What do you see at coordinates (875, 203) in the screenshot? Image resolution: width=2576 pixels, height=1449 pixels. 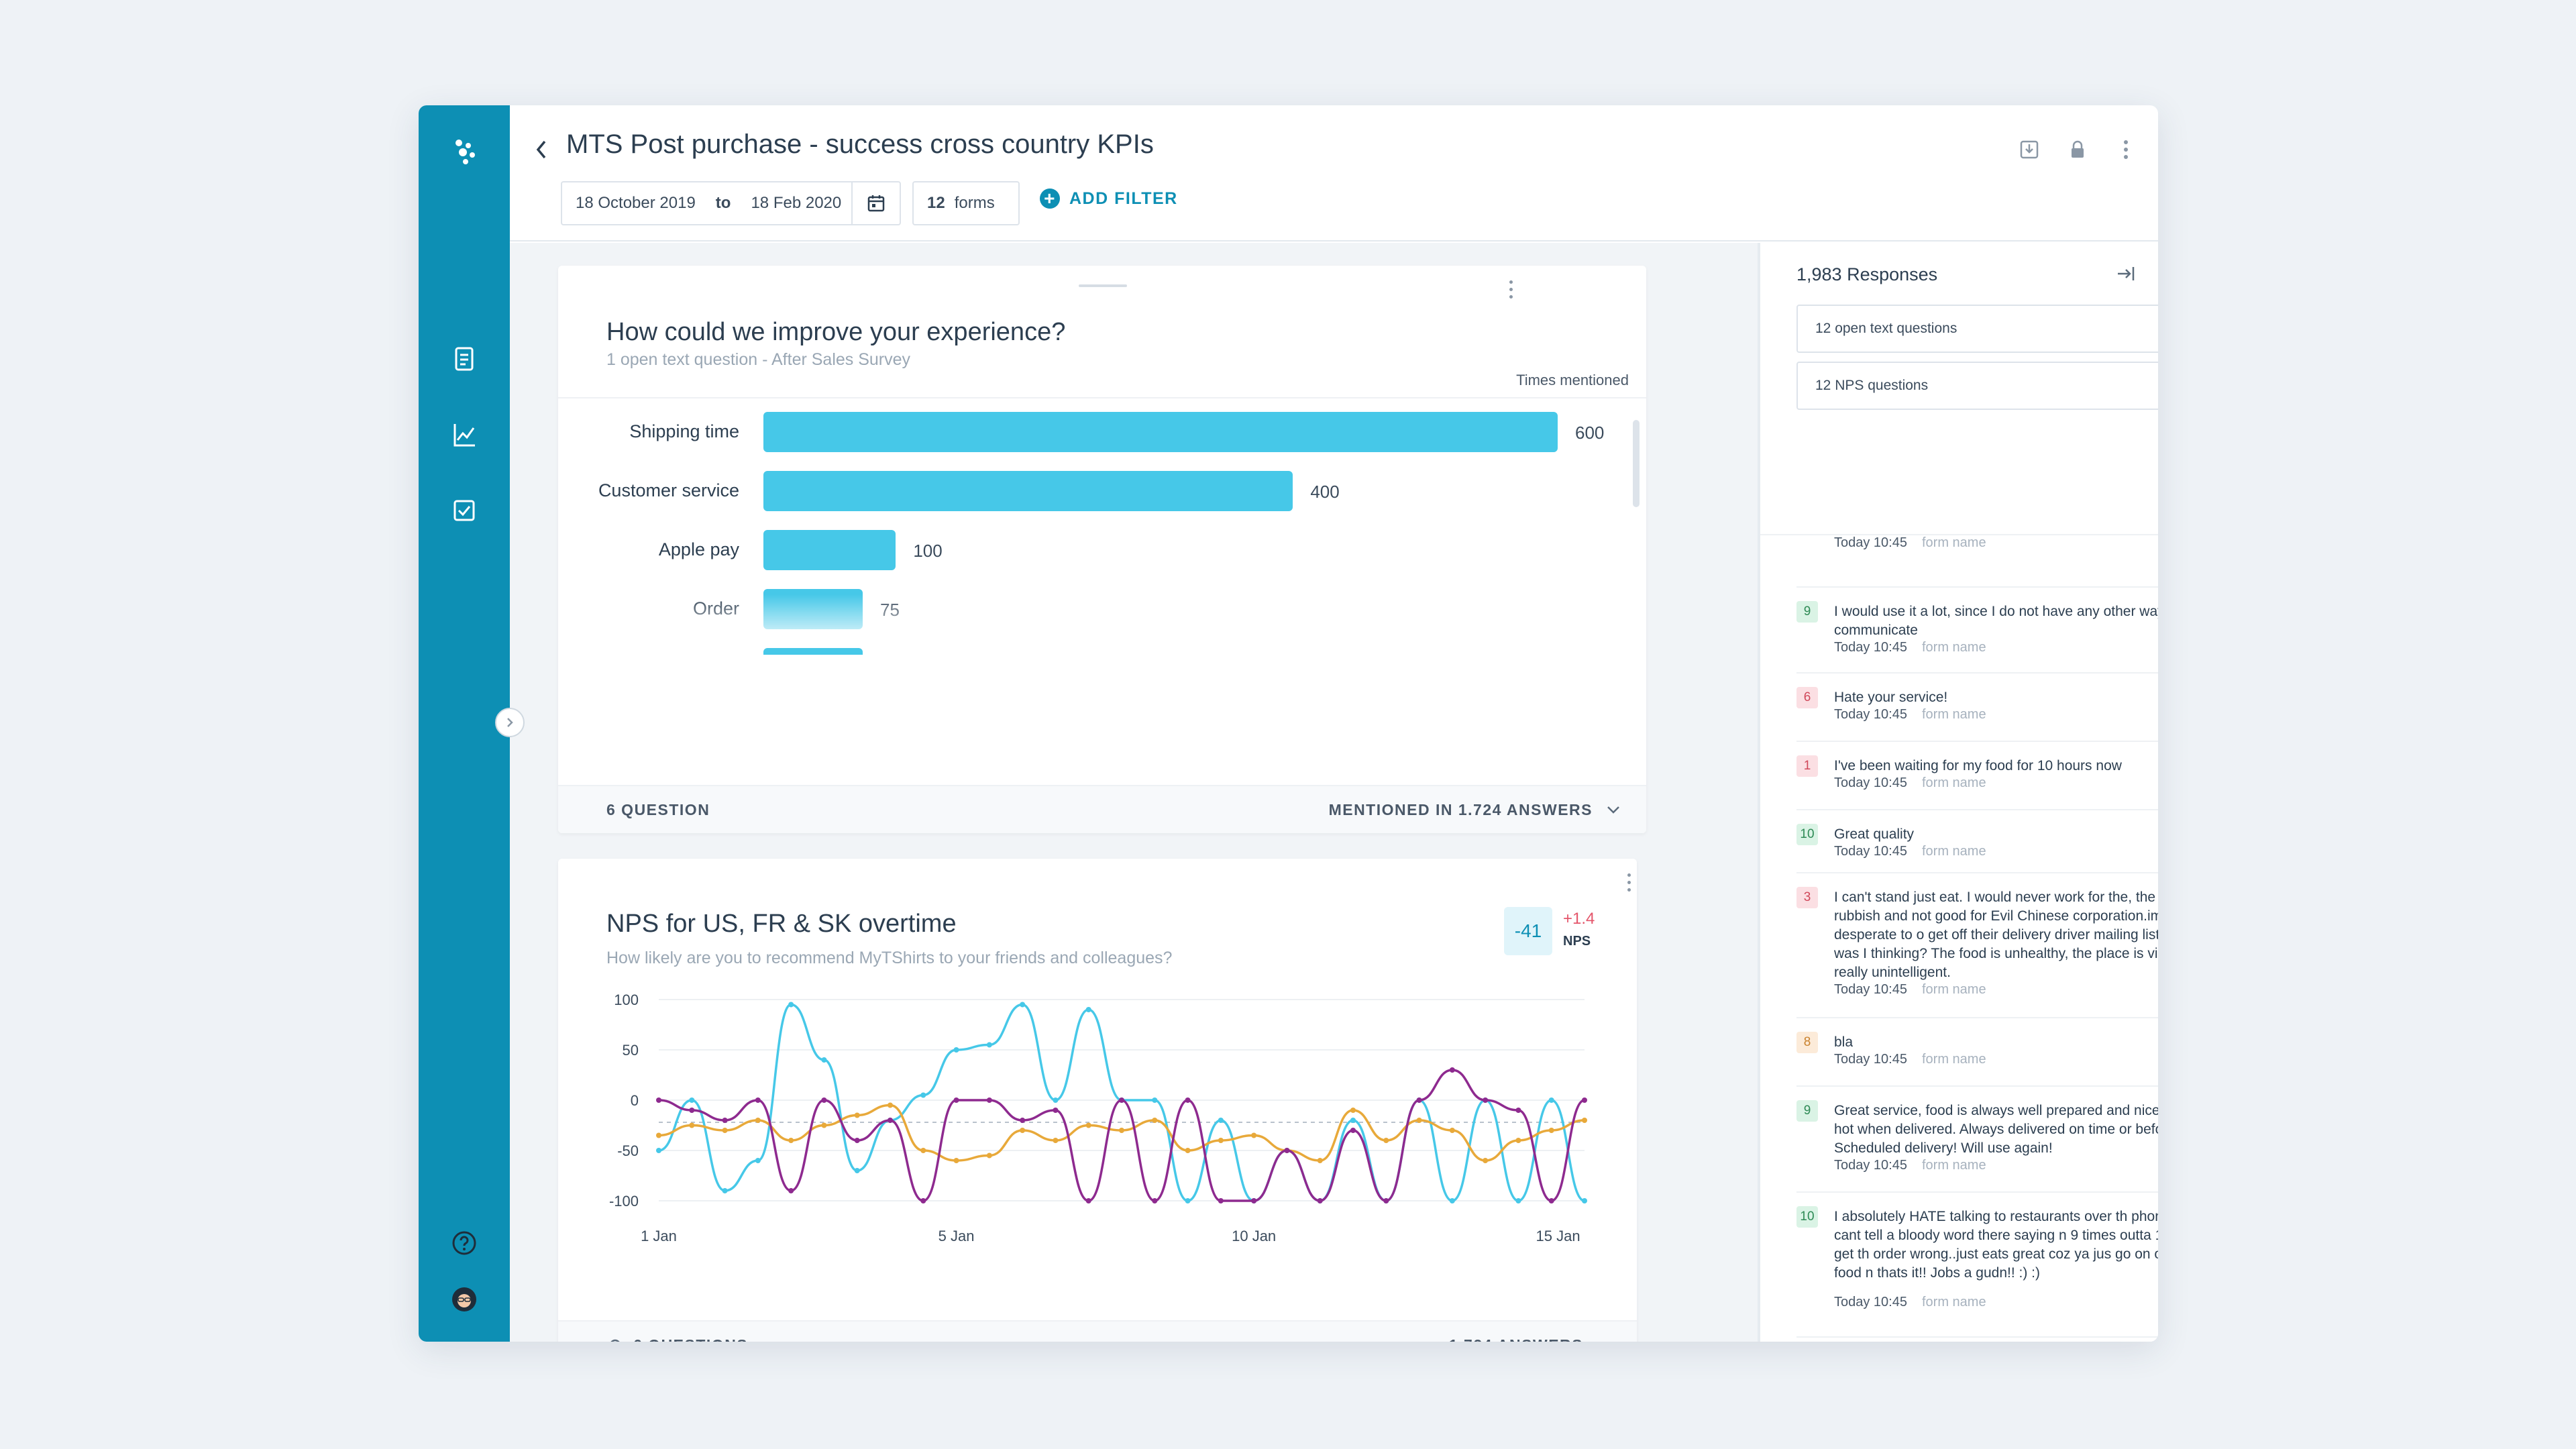 I see `calendar-icon` at bounding box center [875, 203].